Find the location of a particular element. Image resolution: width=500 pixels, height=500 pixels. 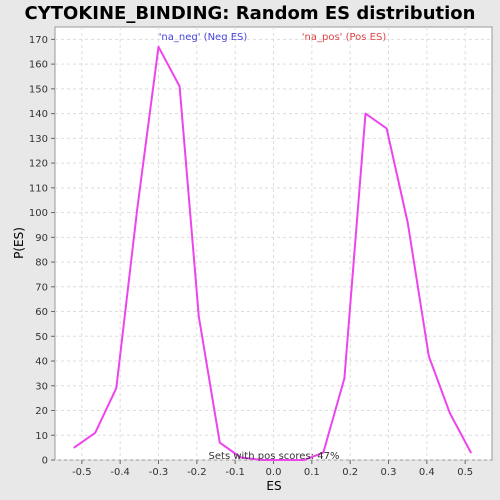

y-tick-label: 80 is located at coordinates (41, 263).